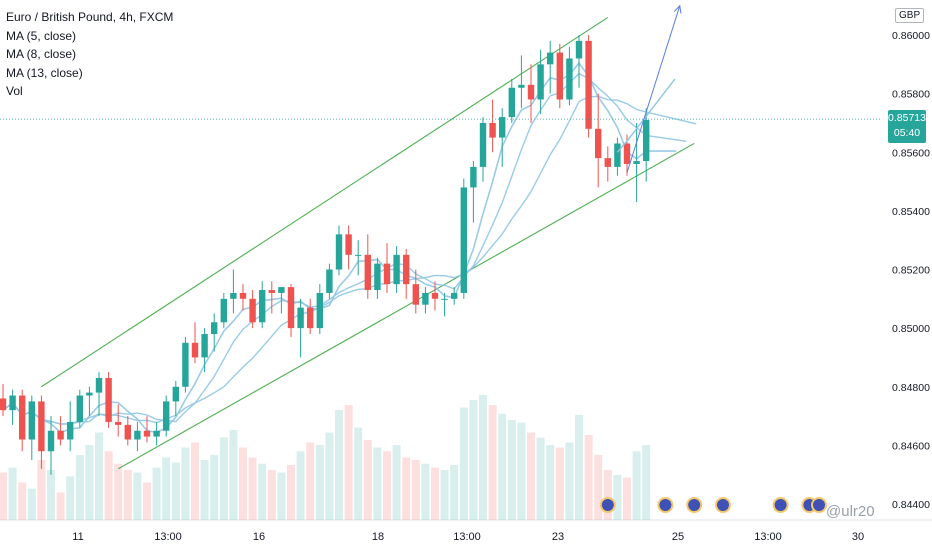 The width and height of the screenshot is (932, 550). What do you see at coordinates (906, 275) in the screenshot?
I see `price-axis-bg` at bounding box center [906, 275].